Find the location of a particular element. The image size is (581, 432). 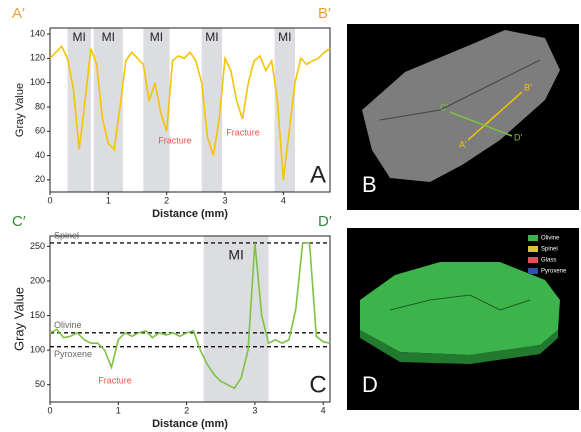

sample-side is located at coordinates (459, 347).